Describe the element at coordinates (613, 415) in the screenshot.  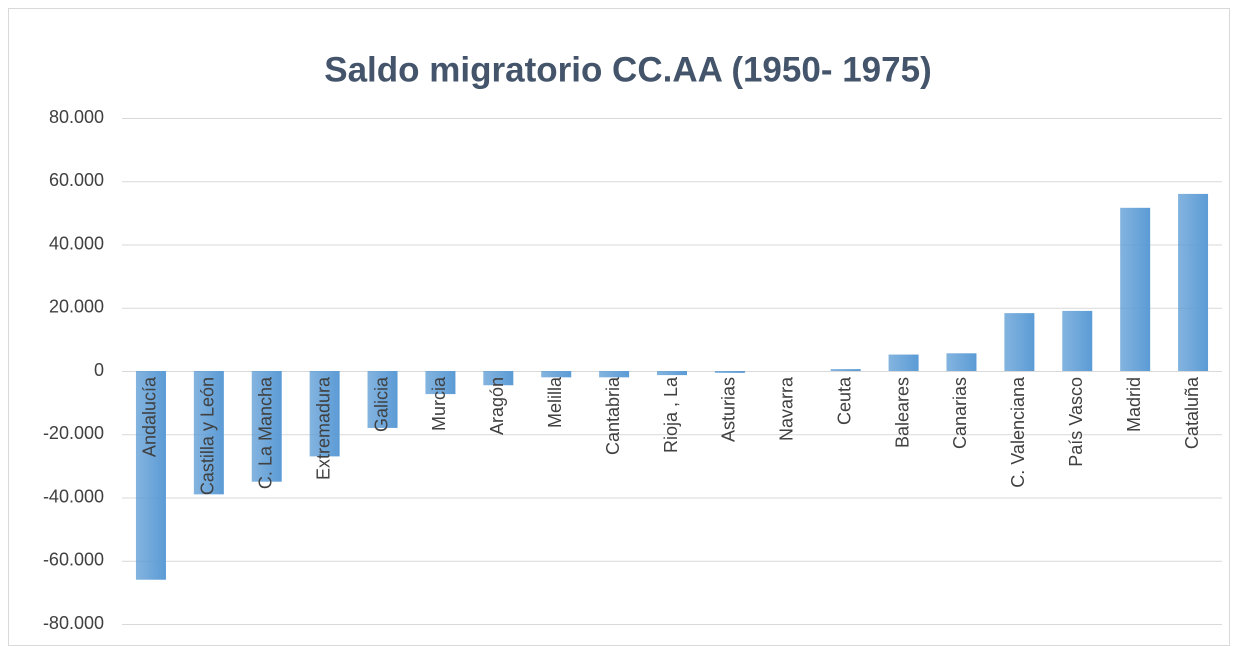
I see `x-tick-label: Cantabria` at that location.